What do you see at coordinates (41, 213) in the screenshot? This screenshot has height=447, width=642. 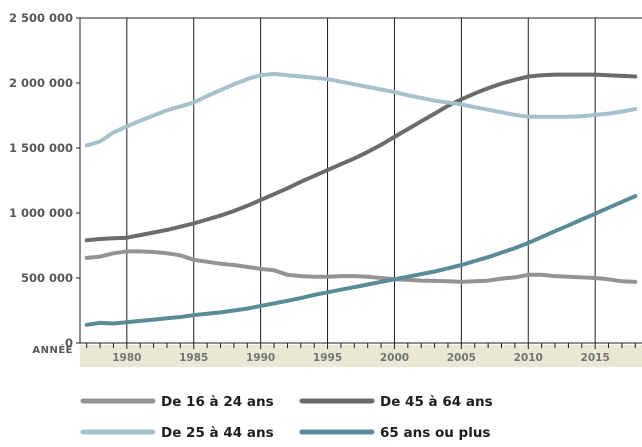 I see `y-tick-label: 1 000 000` at bounding box center [41, 213].